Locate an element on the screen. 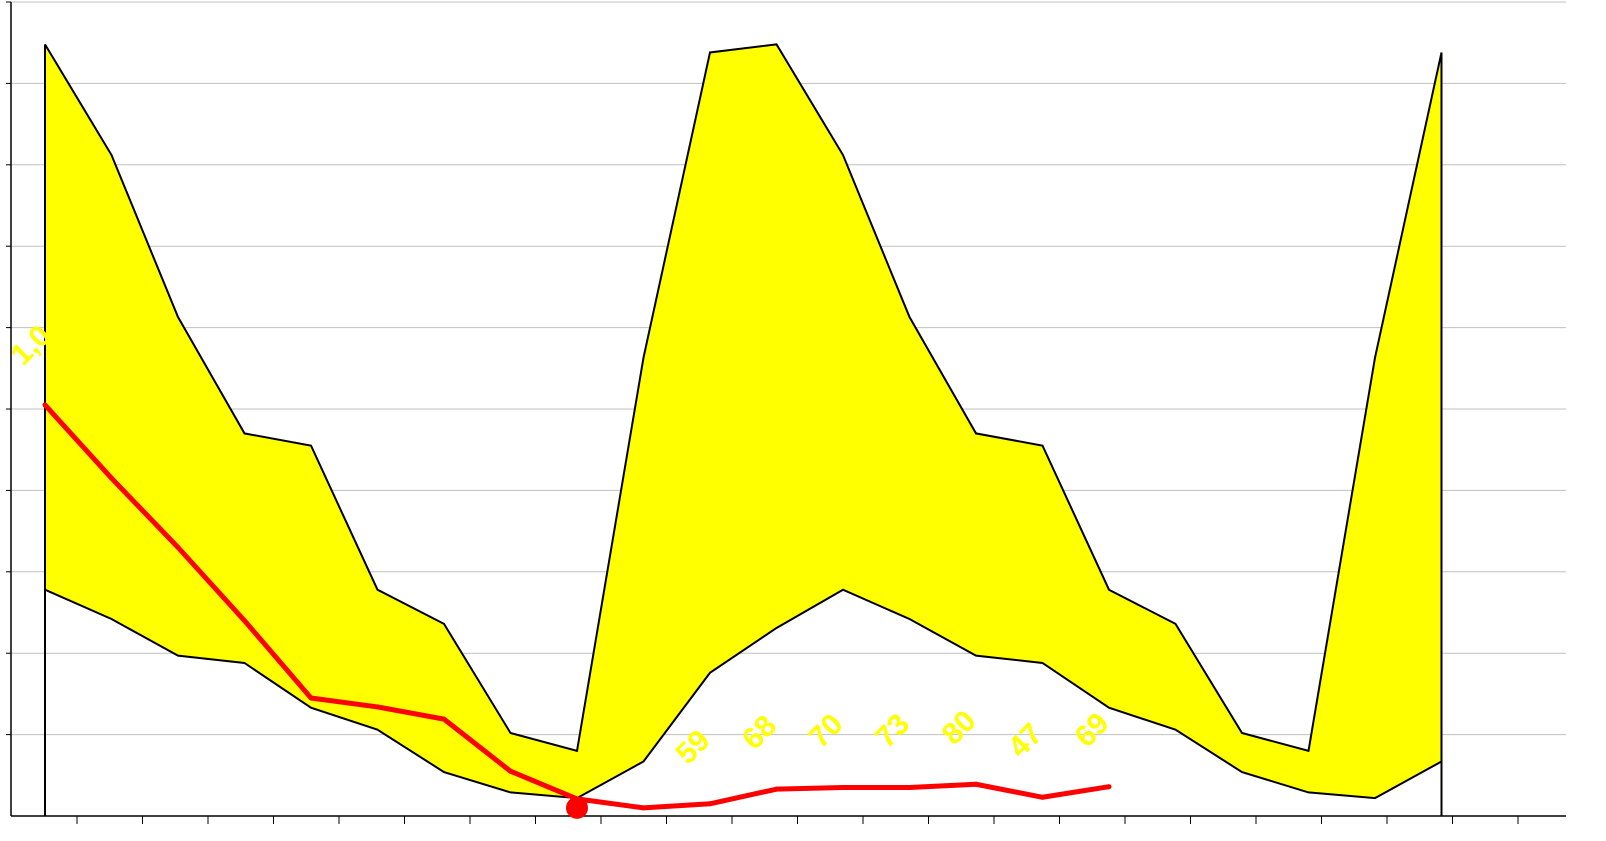 This screenshot has width=1606, height=841. data-label: 47 is located at coordinates (1025, 740).